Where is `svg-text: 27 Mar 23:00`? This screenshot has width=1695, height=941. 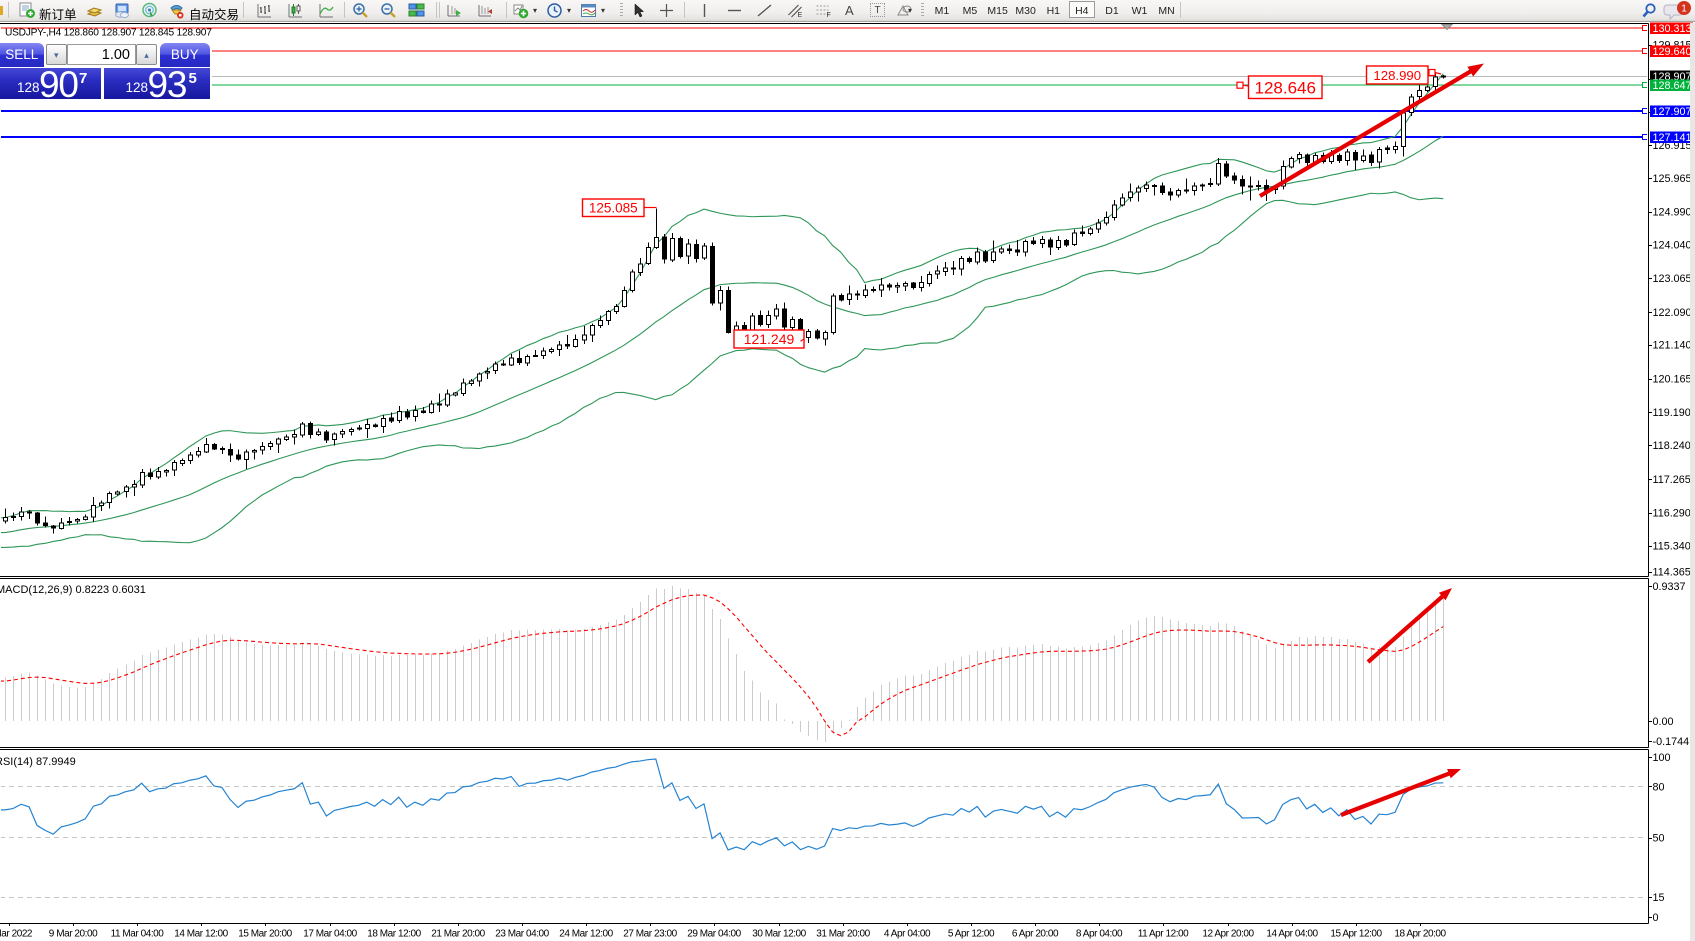
svg-text: 27 Mar 23:00 is located at coordinates (650, 934).